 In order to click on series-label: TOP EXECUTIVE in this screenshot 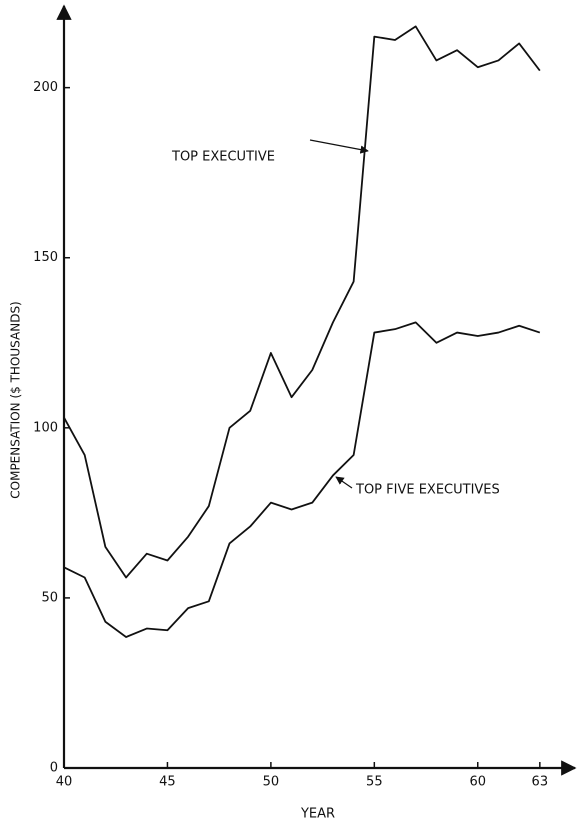, I will do `click(223, 157)`.